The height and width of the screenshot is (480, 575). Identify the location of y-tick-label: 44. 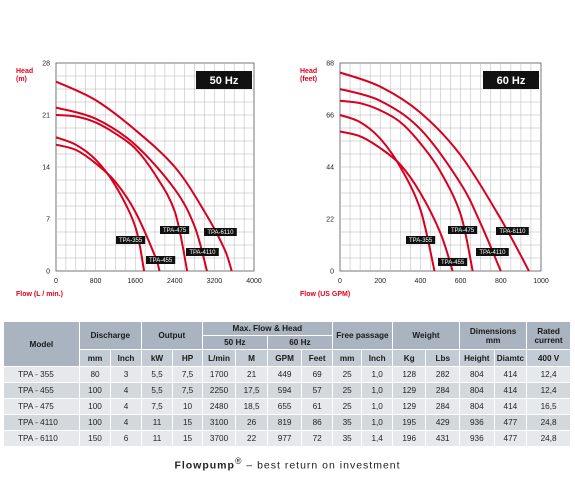
(330, 168).